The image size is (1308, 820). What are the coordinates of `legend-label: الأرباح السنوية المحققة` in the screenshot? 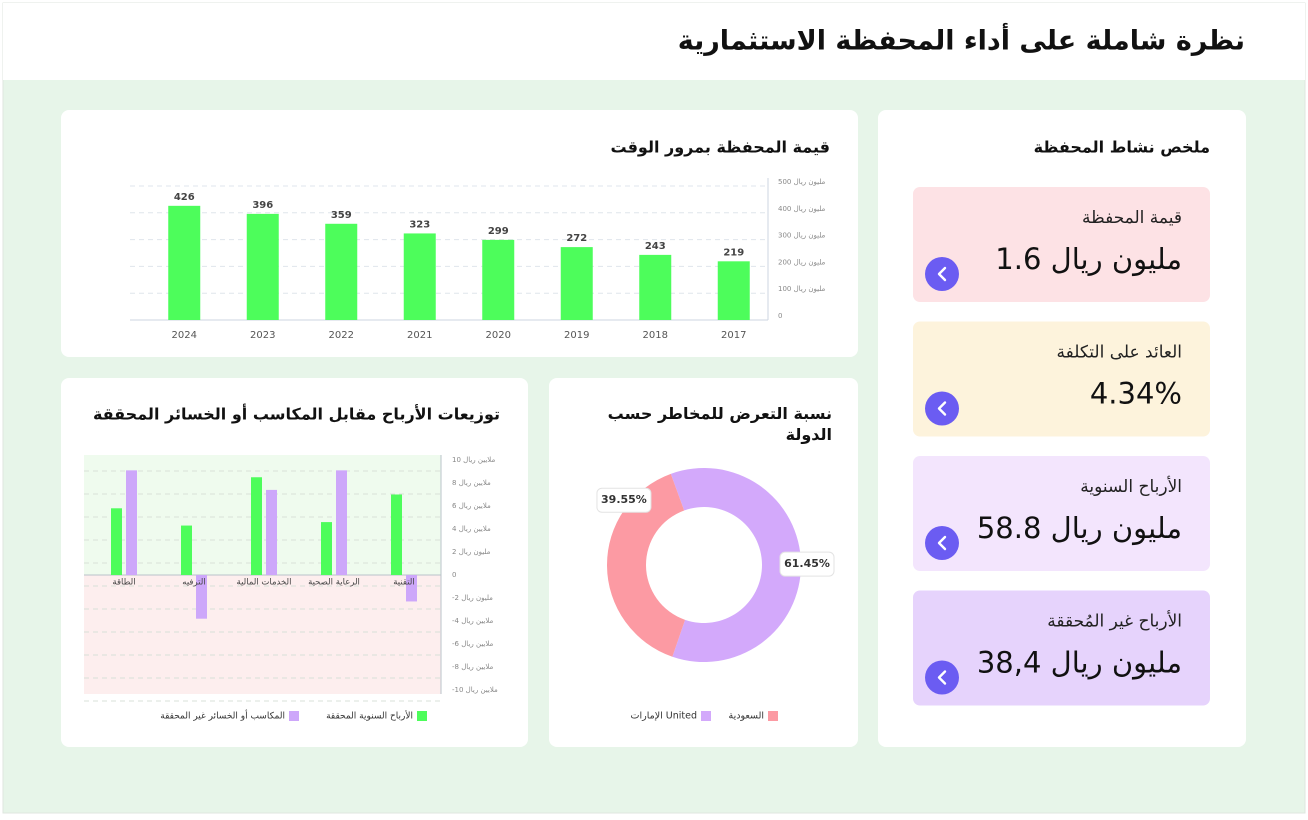 It's located at (369, 716).